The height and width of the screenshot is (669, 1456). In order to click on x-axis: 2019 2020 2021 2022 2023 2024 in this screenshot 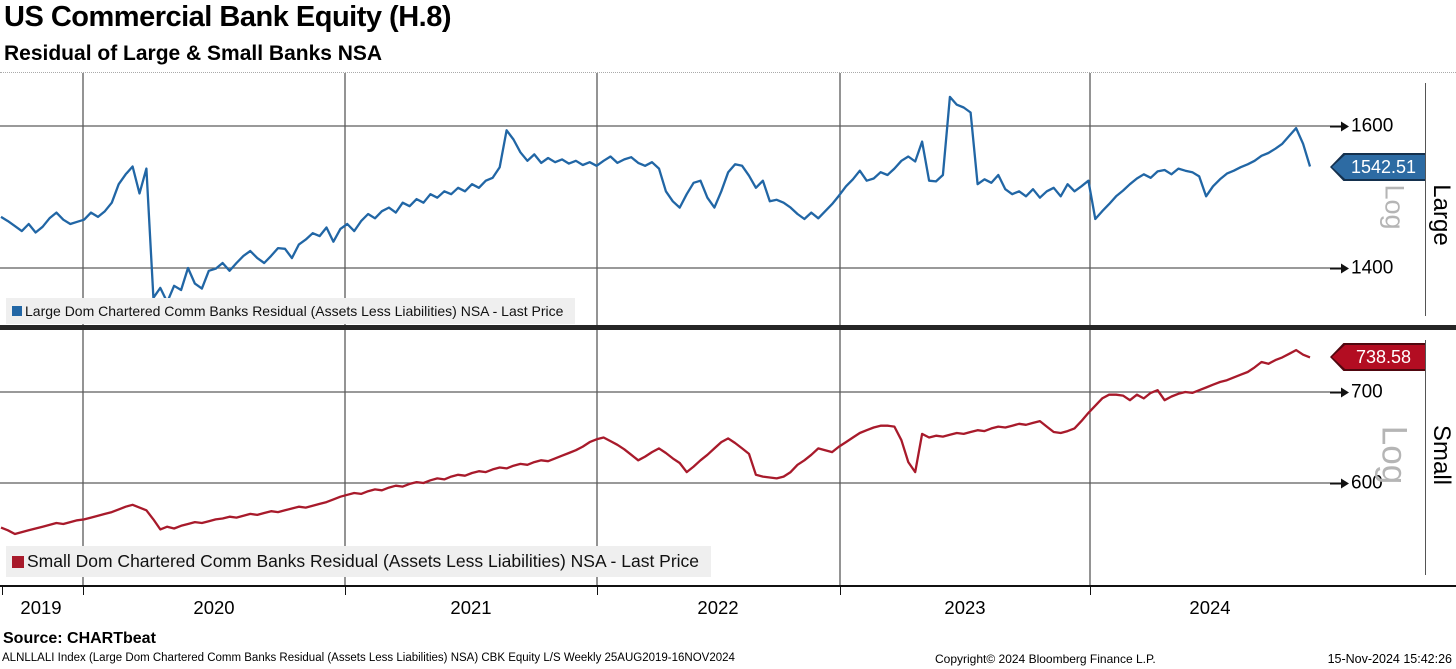, I will do `click(728, 608)`.